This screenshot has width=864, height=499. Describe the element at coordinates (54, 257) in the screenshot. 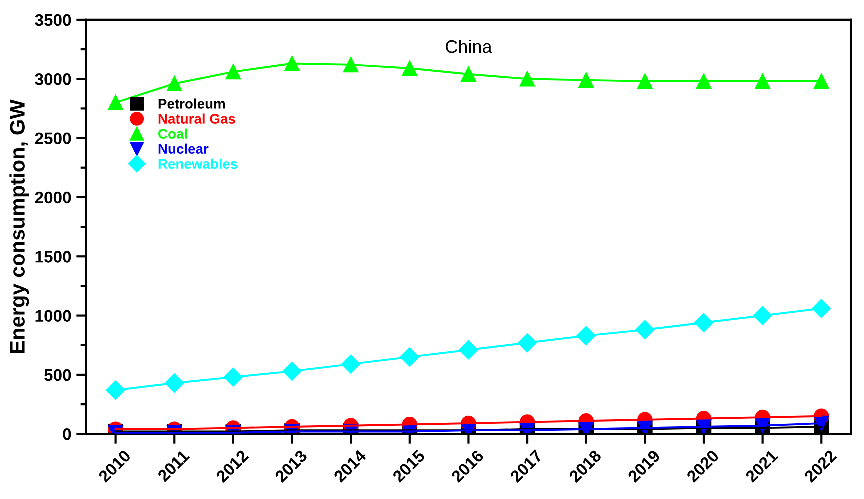

I see `y-tick-label: 1500` at that location.